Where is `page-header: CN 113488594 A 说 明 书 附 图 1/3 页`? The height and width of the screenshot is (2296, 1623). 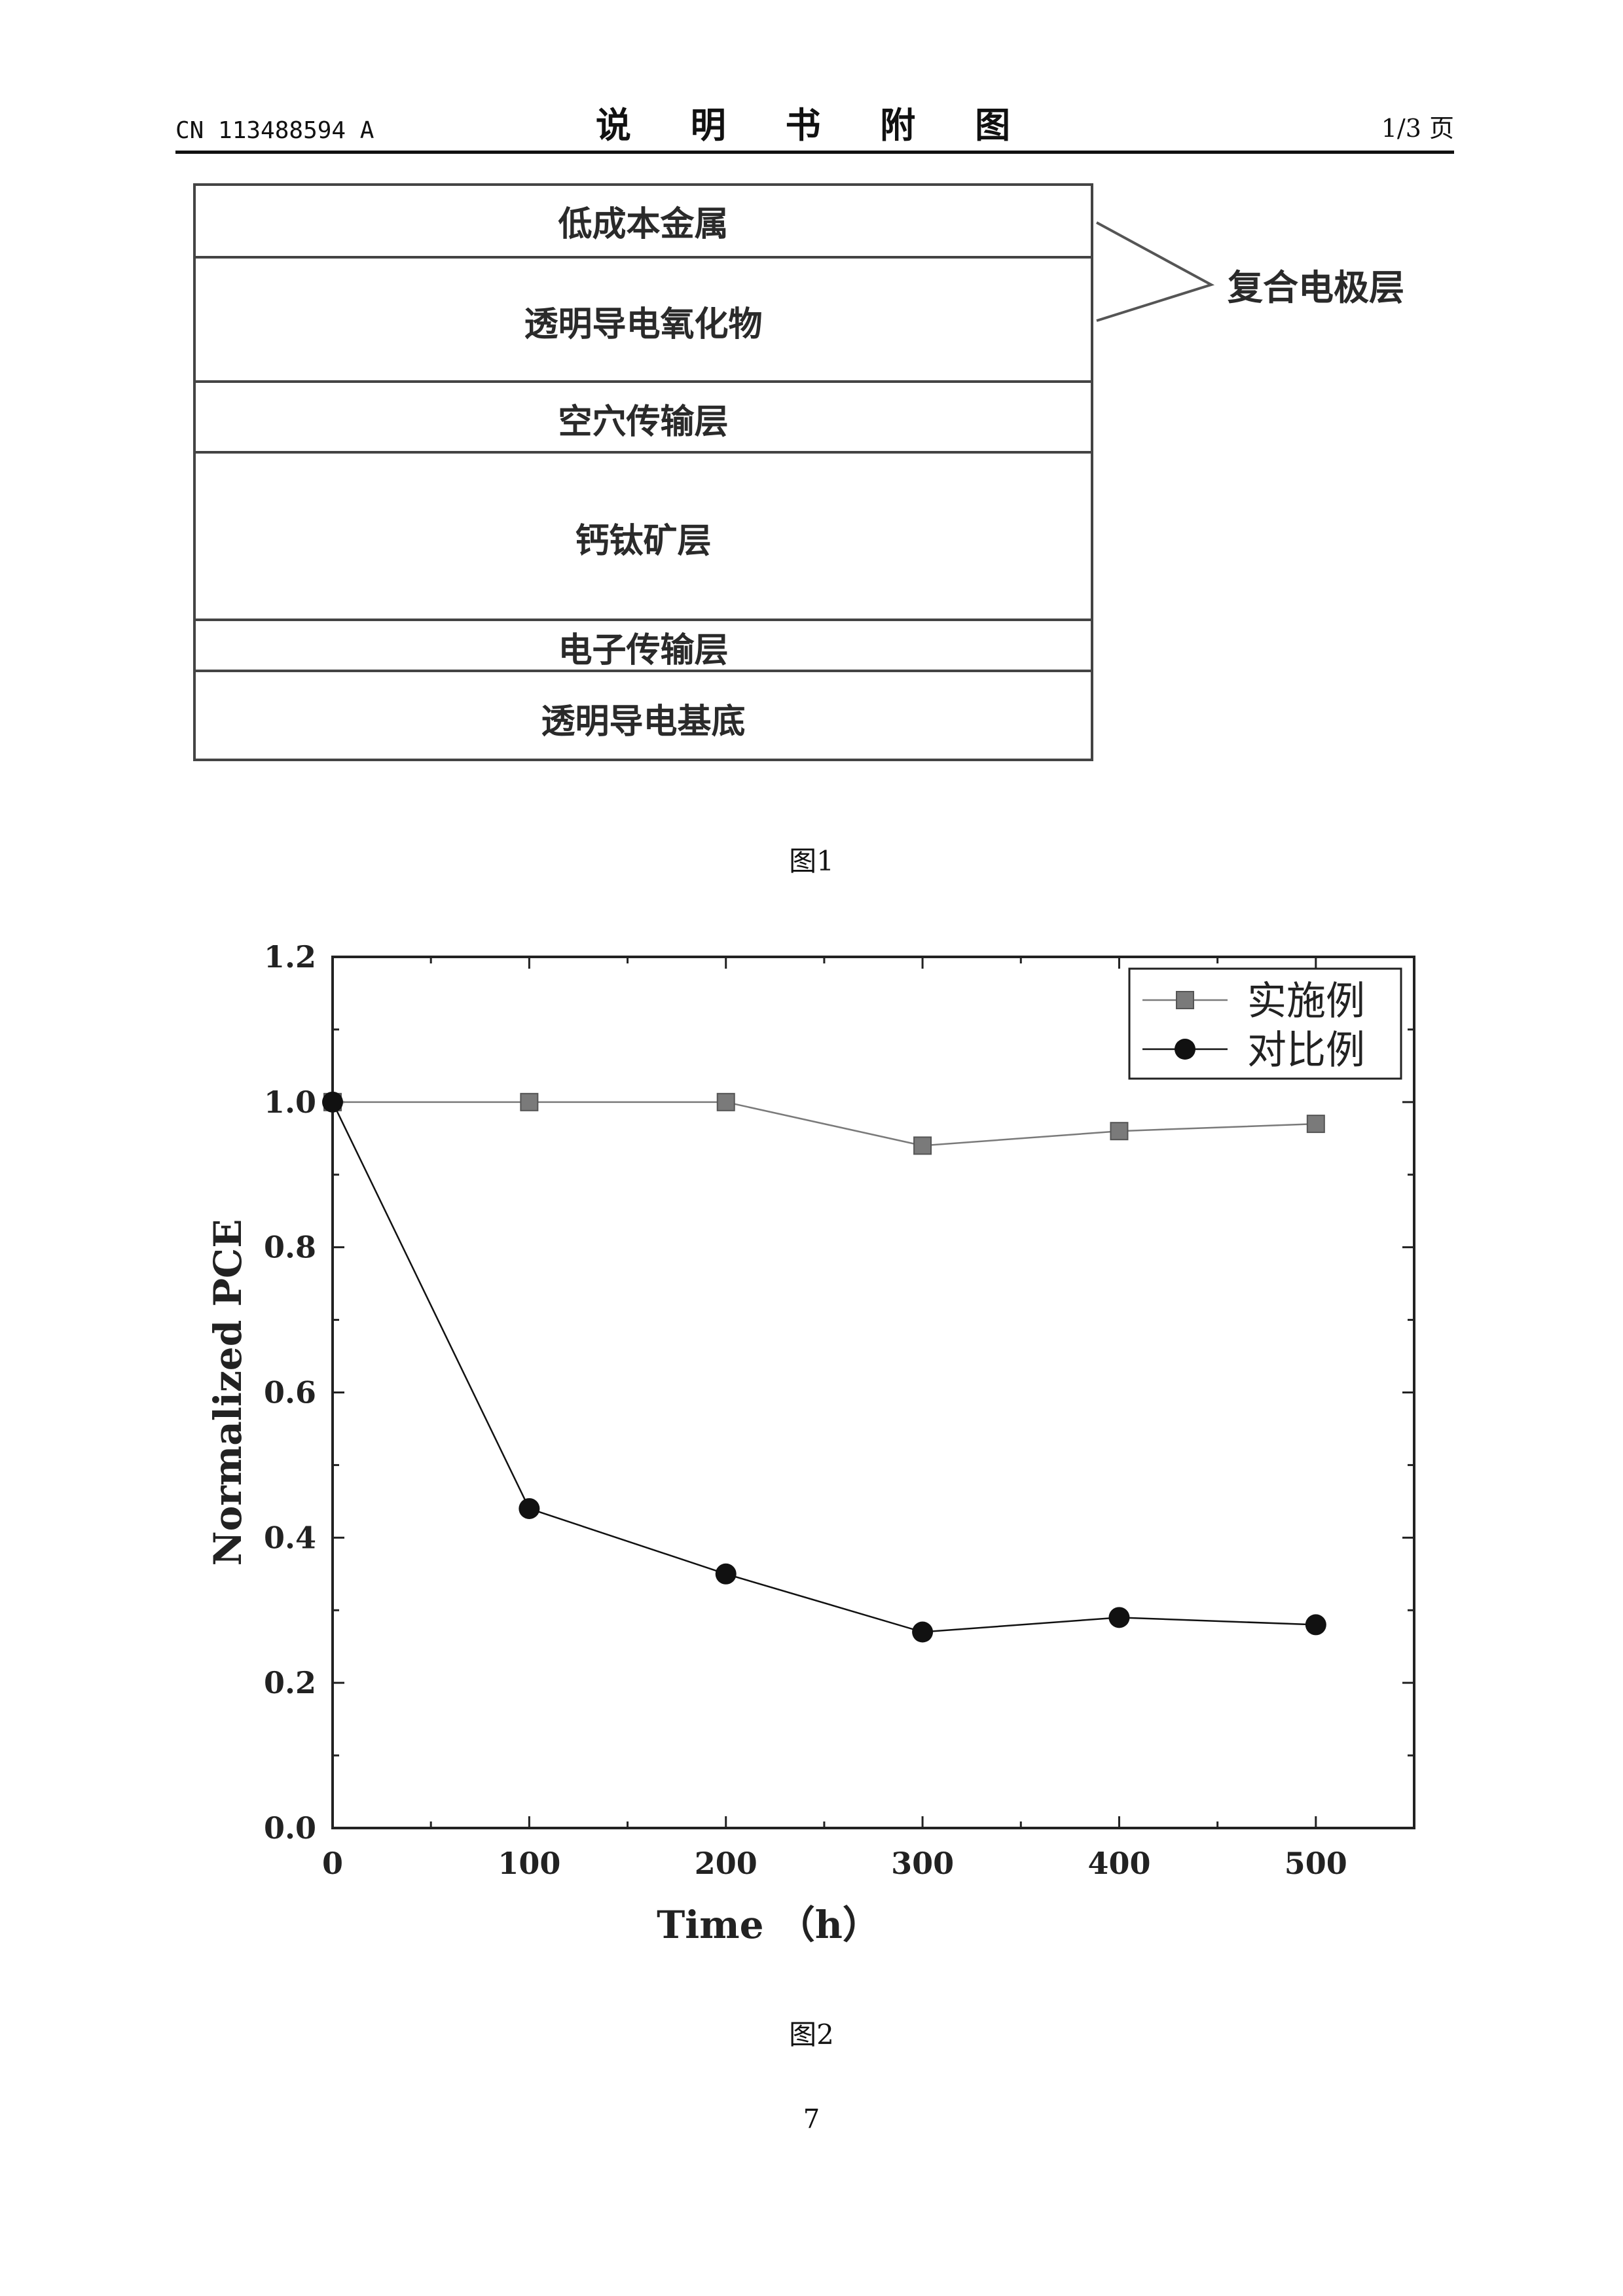 page-header: CN 113488594 A 说 明 书 附 图 1/3 页 is located at coordinates (814, 127).